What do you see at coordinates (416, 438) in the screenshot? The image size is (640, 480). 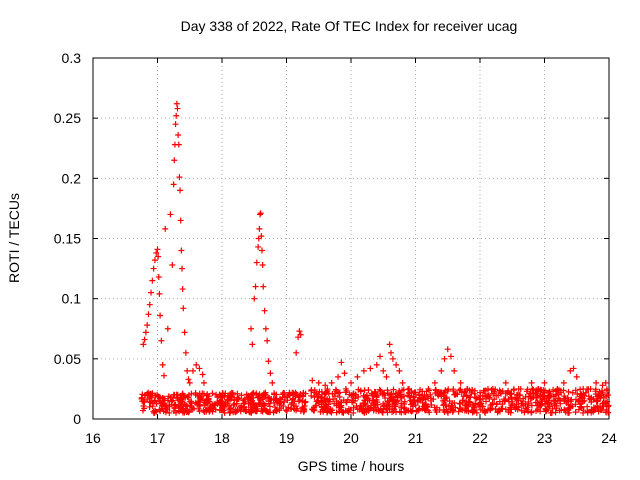 I see `x-tick-label: 21` at bounding box center [416, 438].